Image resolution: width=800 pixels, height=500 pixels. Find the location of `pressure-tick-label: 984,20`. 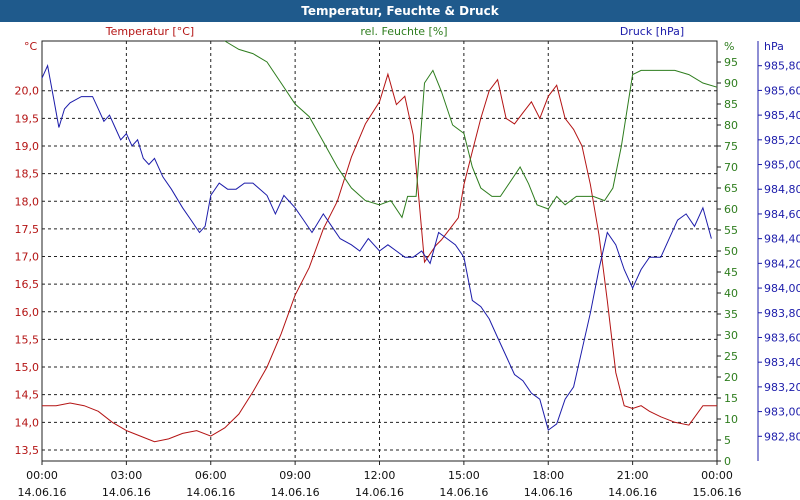

pressure-tick-label: 984,20 is located at coordinates (782, 263).